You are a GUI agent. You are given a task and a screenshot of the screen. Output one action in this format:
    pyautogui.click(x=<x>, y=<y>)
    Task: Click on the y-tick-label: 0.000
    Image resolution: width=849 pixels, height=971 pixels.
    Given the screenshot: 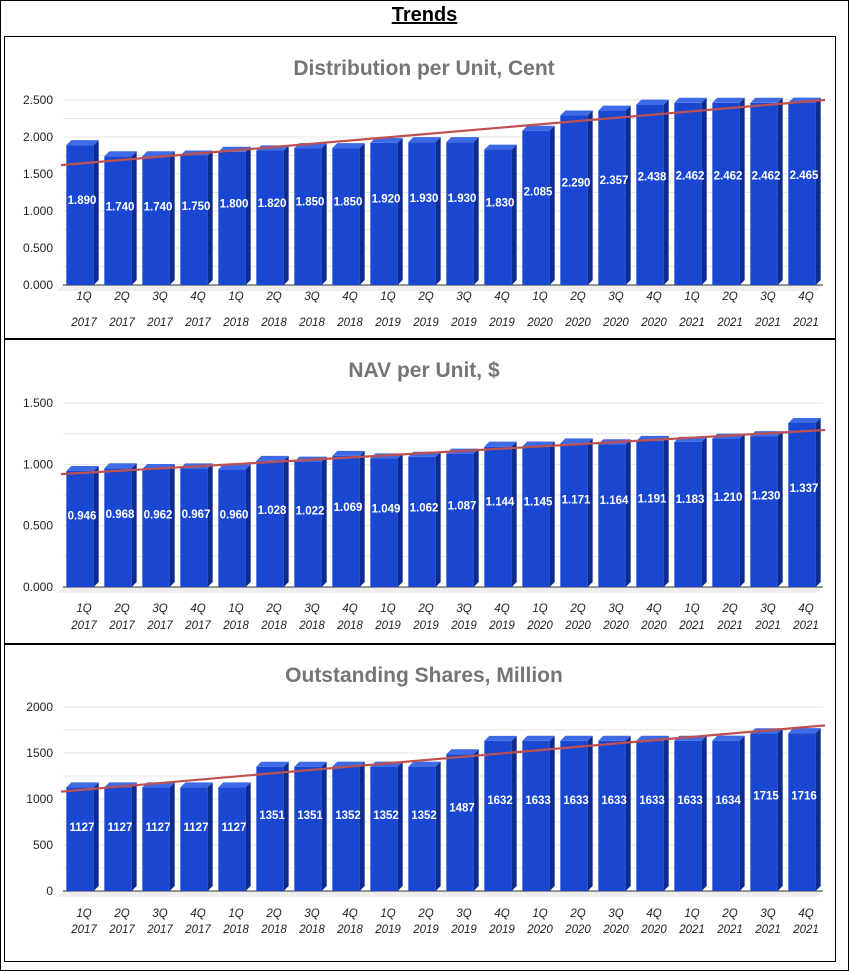 What is the action you would take?
    pyautogui.click(x=38, y=587)
    